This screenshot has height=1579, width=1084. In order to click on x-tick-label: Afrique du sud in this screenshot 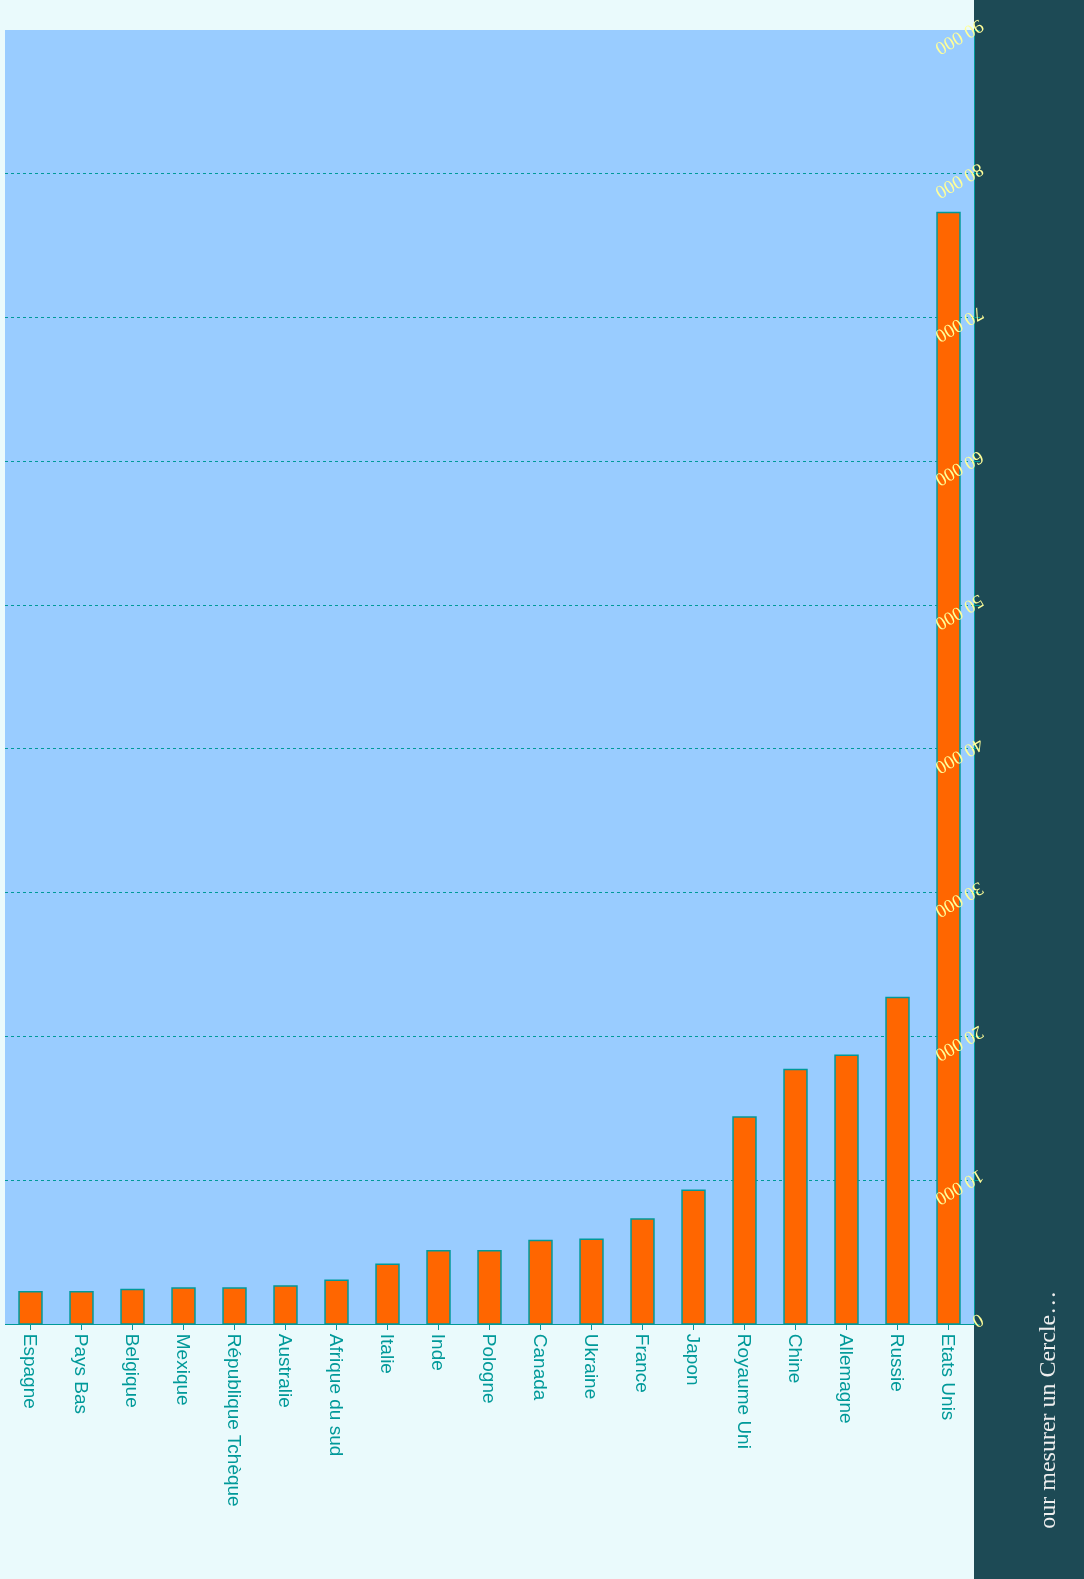, I will do `click(337, 1395)`.